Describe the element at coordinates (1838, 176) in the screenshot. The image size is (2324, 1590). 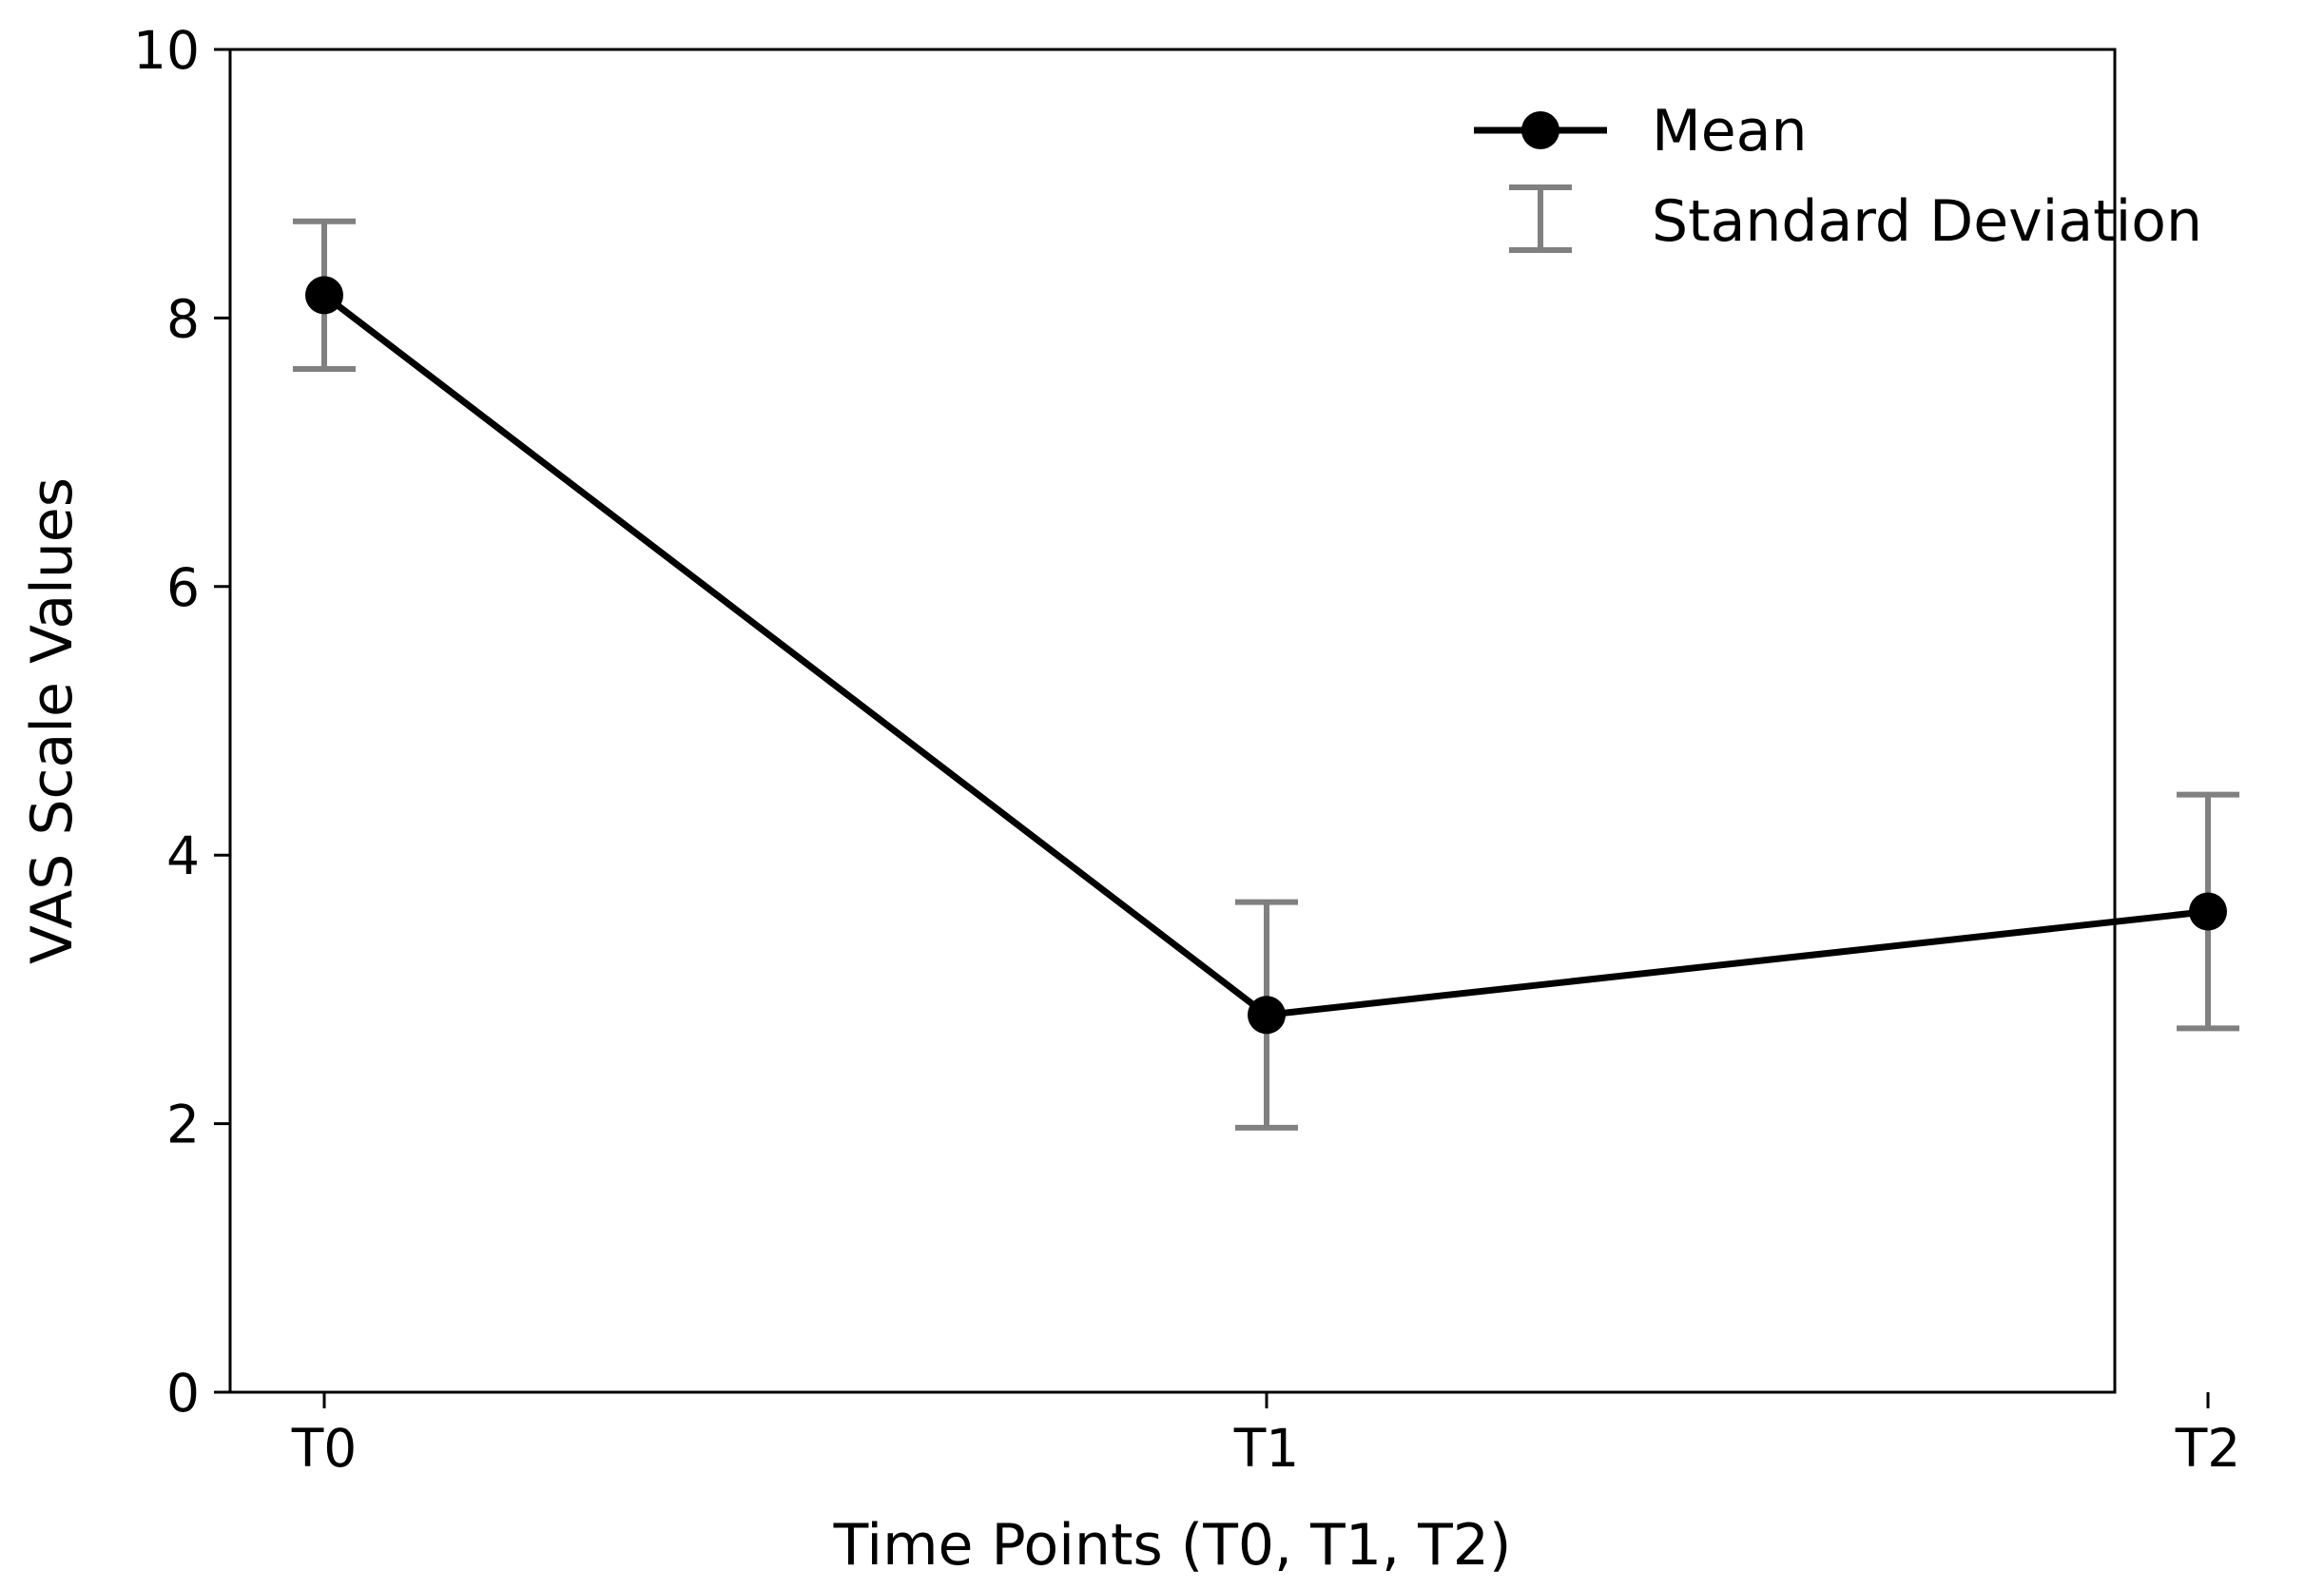
I see `legend: Mean Standard Deviation` at that location.